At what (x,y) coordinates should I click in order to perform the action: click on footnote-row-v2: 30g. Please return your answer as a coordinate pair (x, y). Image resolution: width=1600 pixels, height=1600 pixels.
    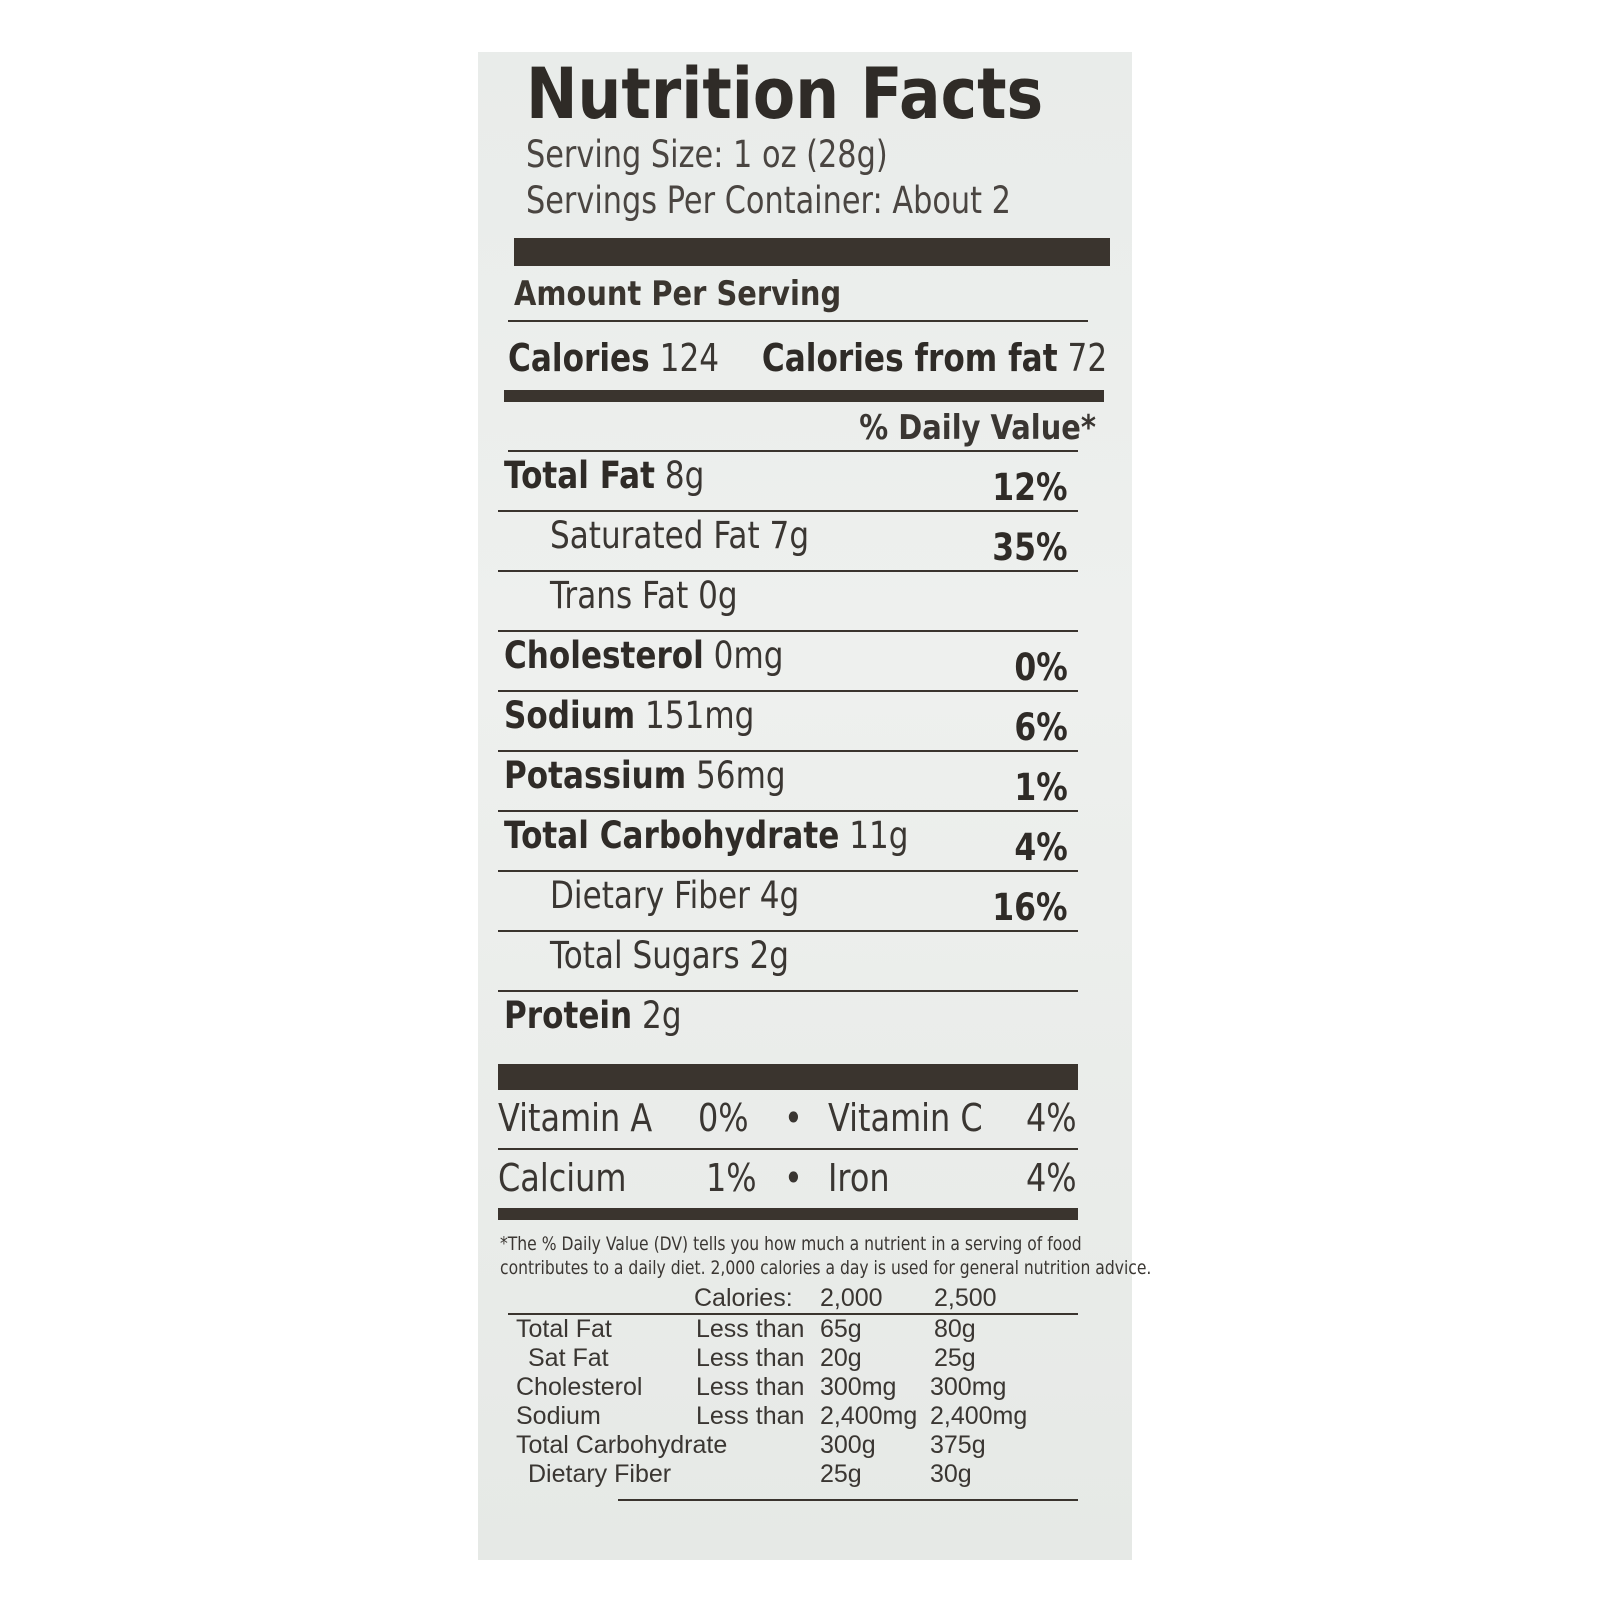
    Looking at the image, I should click on (951, 1473).